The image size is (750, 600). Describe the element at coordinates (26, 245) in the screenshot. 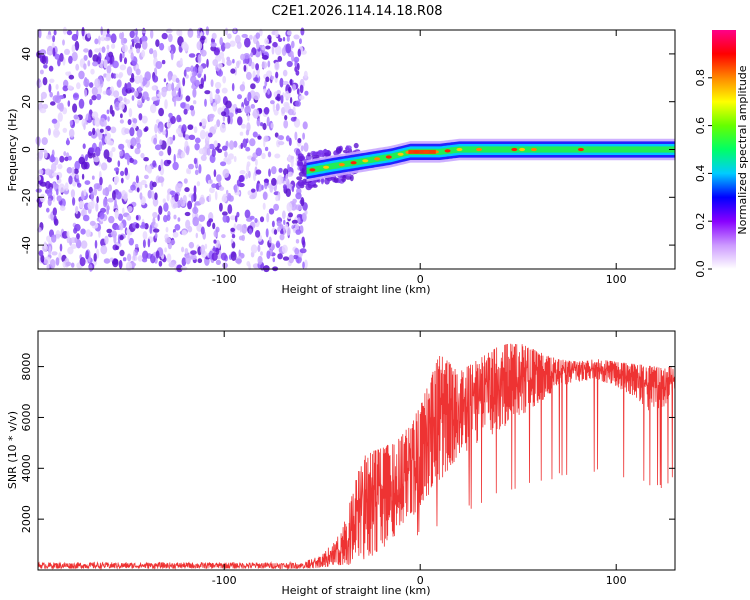

I see `y-tick-label: -40` at that location.